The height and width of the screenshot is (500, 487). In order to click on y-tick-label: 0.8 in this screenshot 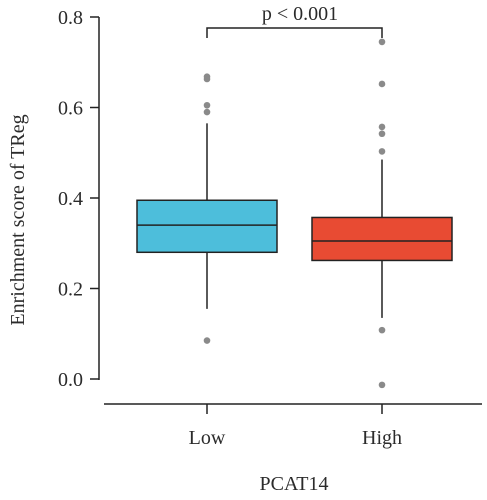, I will do `click(70, 18)`.